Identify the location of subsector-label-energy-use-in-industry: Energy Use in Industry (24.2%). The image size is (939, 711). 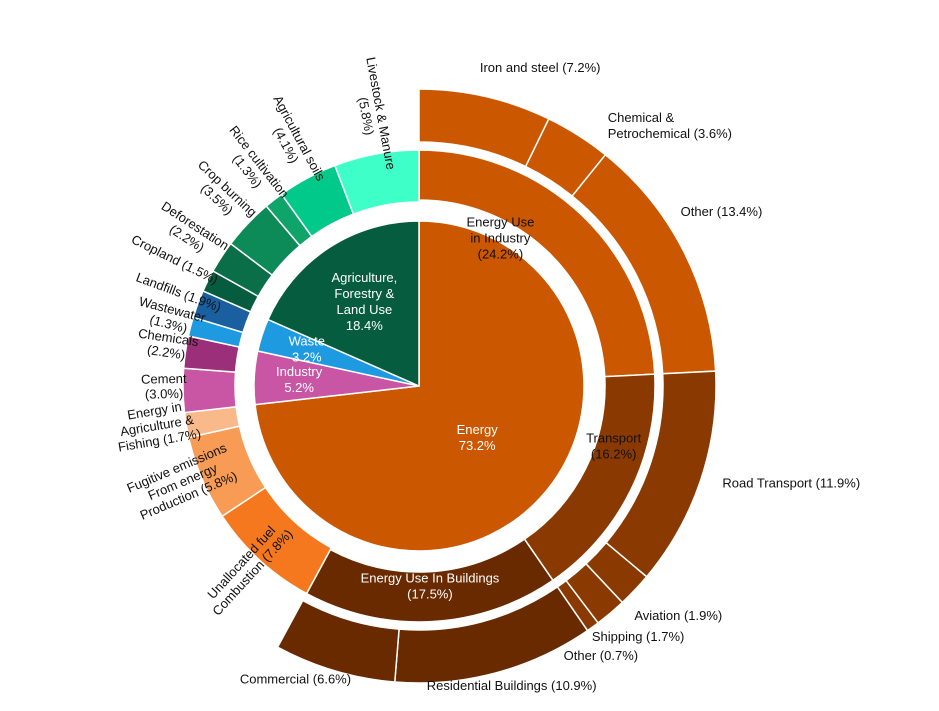
(500, 237).